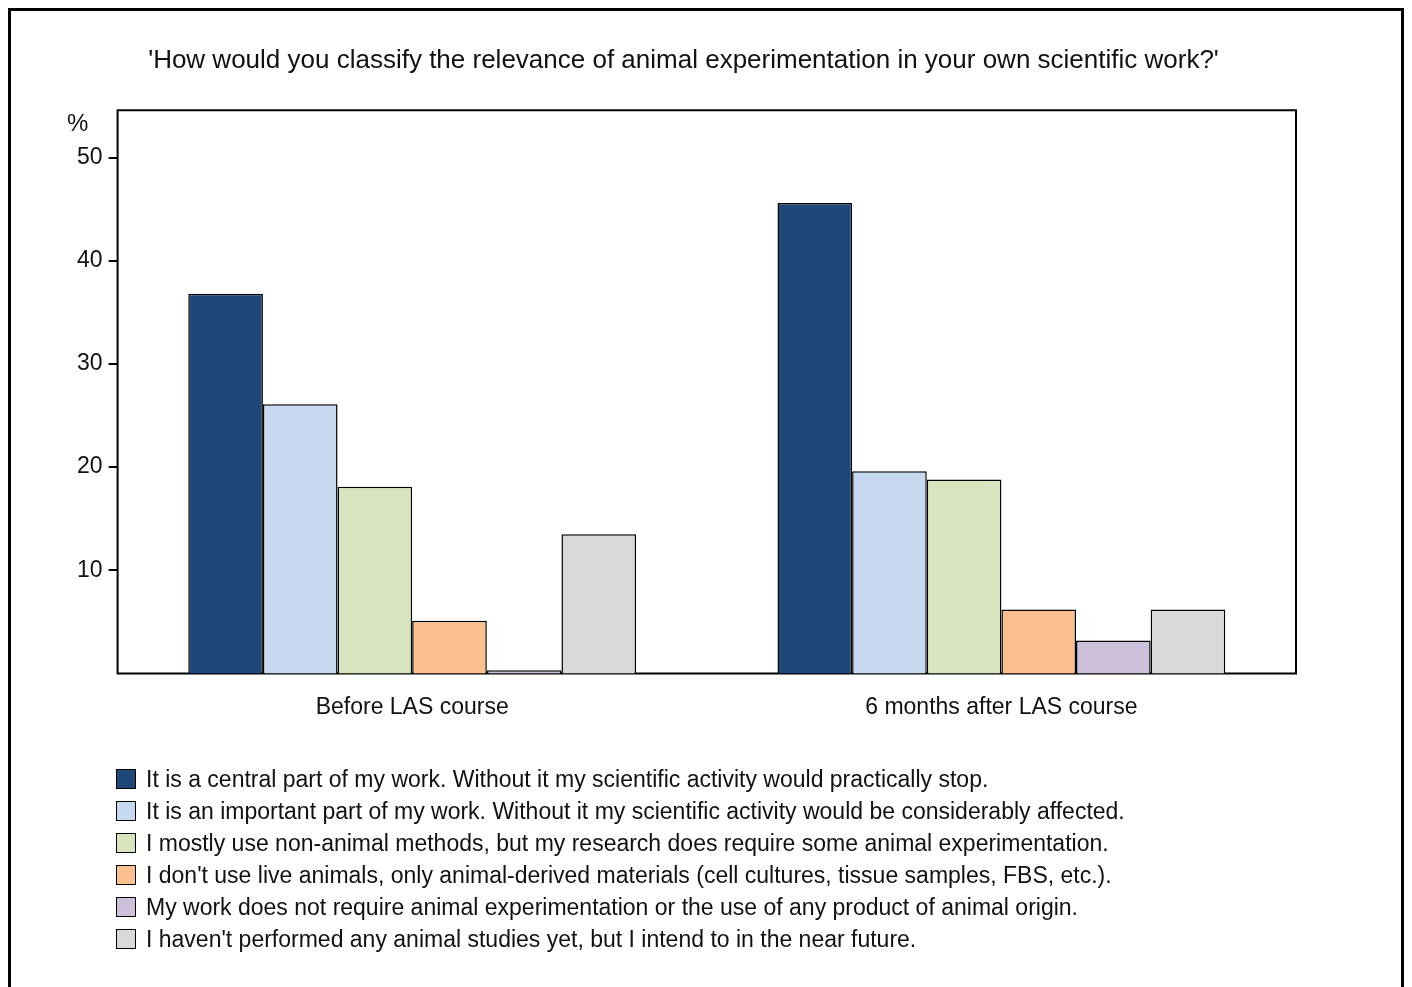  I want to click on legend-label: It is a central part of my work. Without it my scientific activity would practically stop., so click(567, 779).